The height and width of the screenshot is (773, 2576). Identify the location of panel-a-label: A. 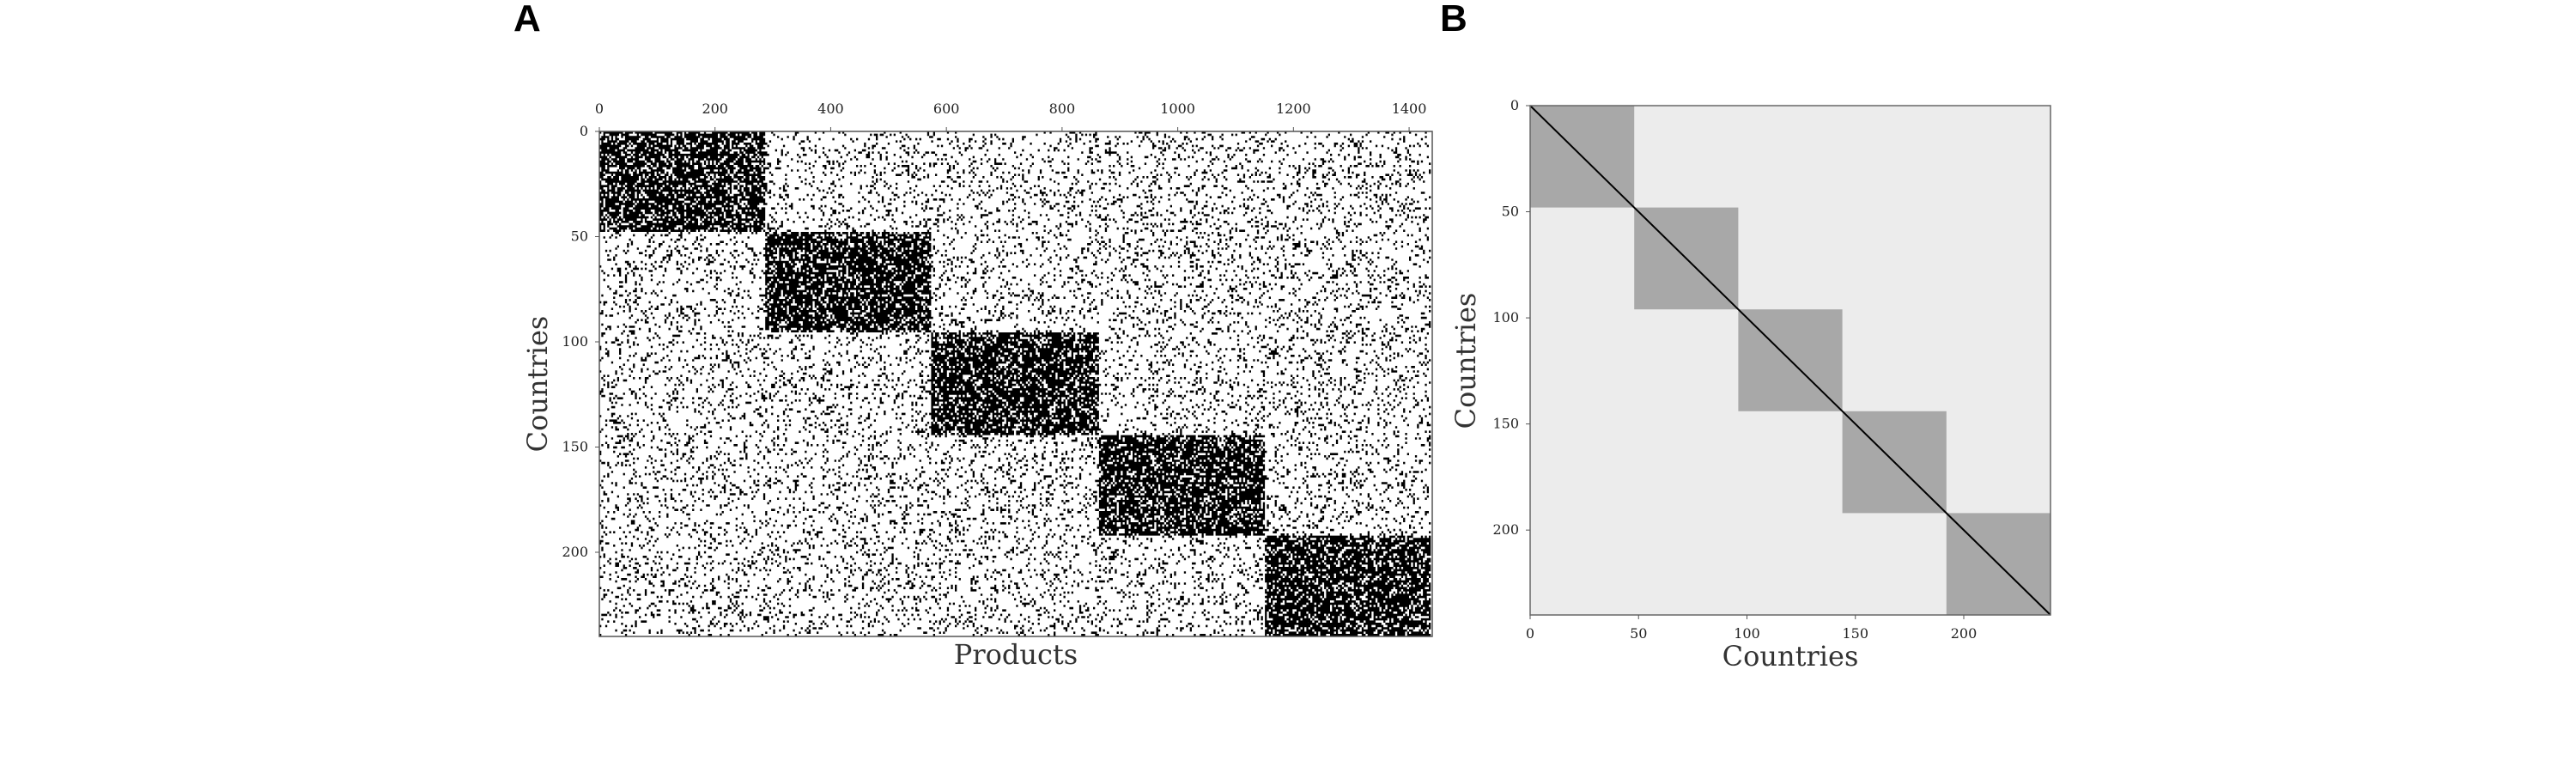
(527, 20).